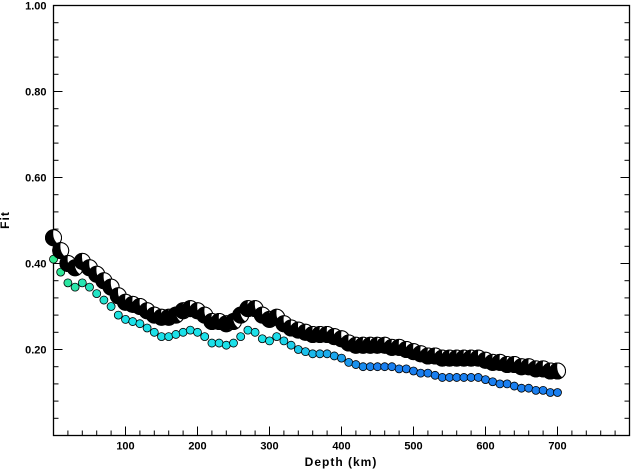 The height and width of the screenshot is (476, 631). Describe the element at coordinates (485, 447) in the screenshot. I see `x-tick-label: 600` at that location.